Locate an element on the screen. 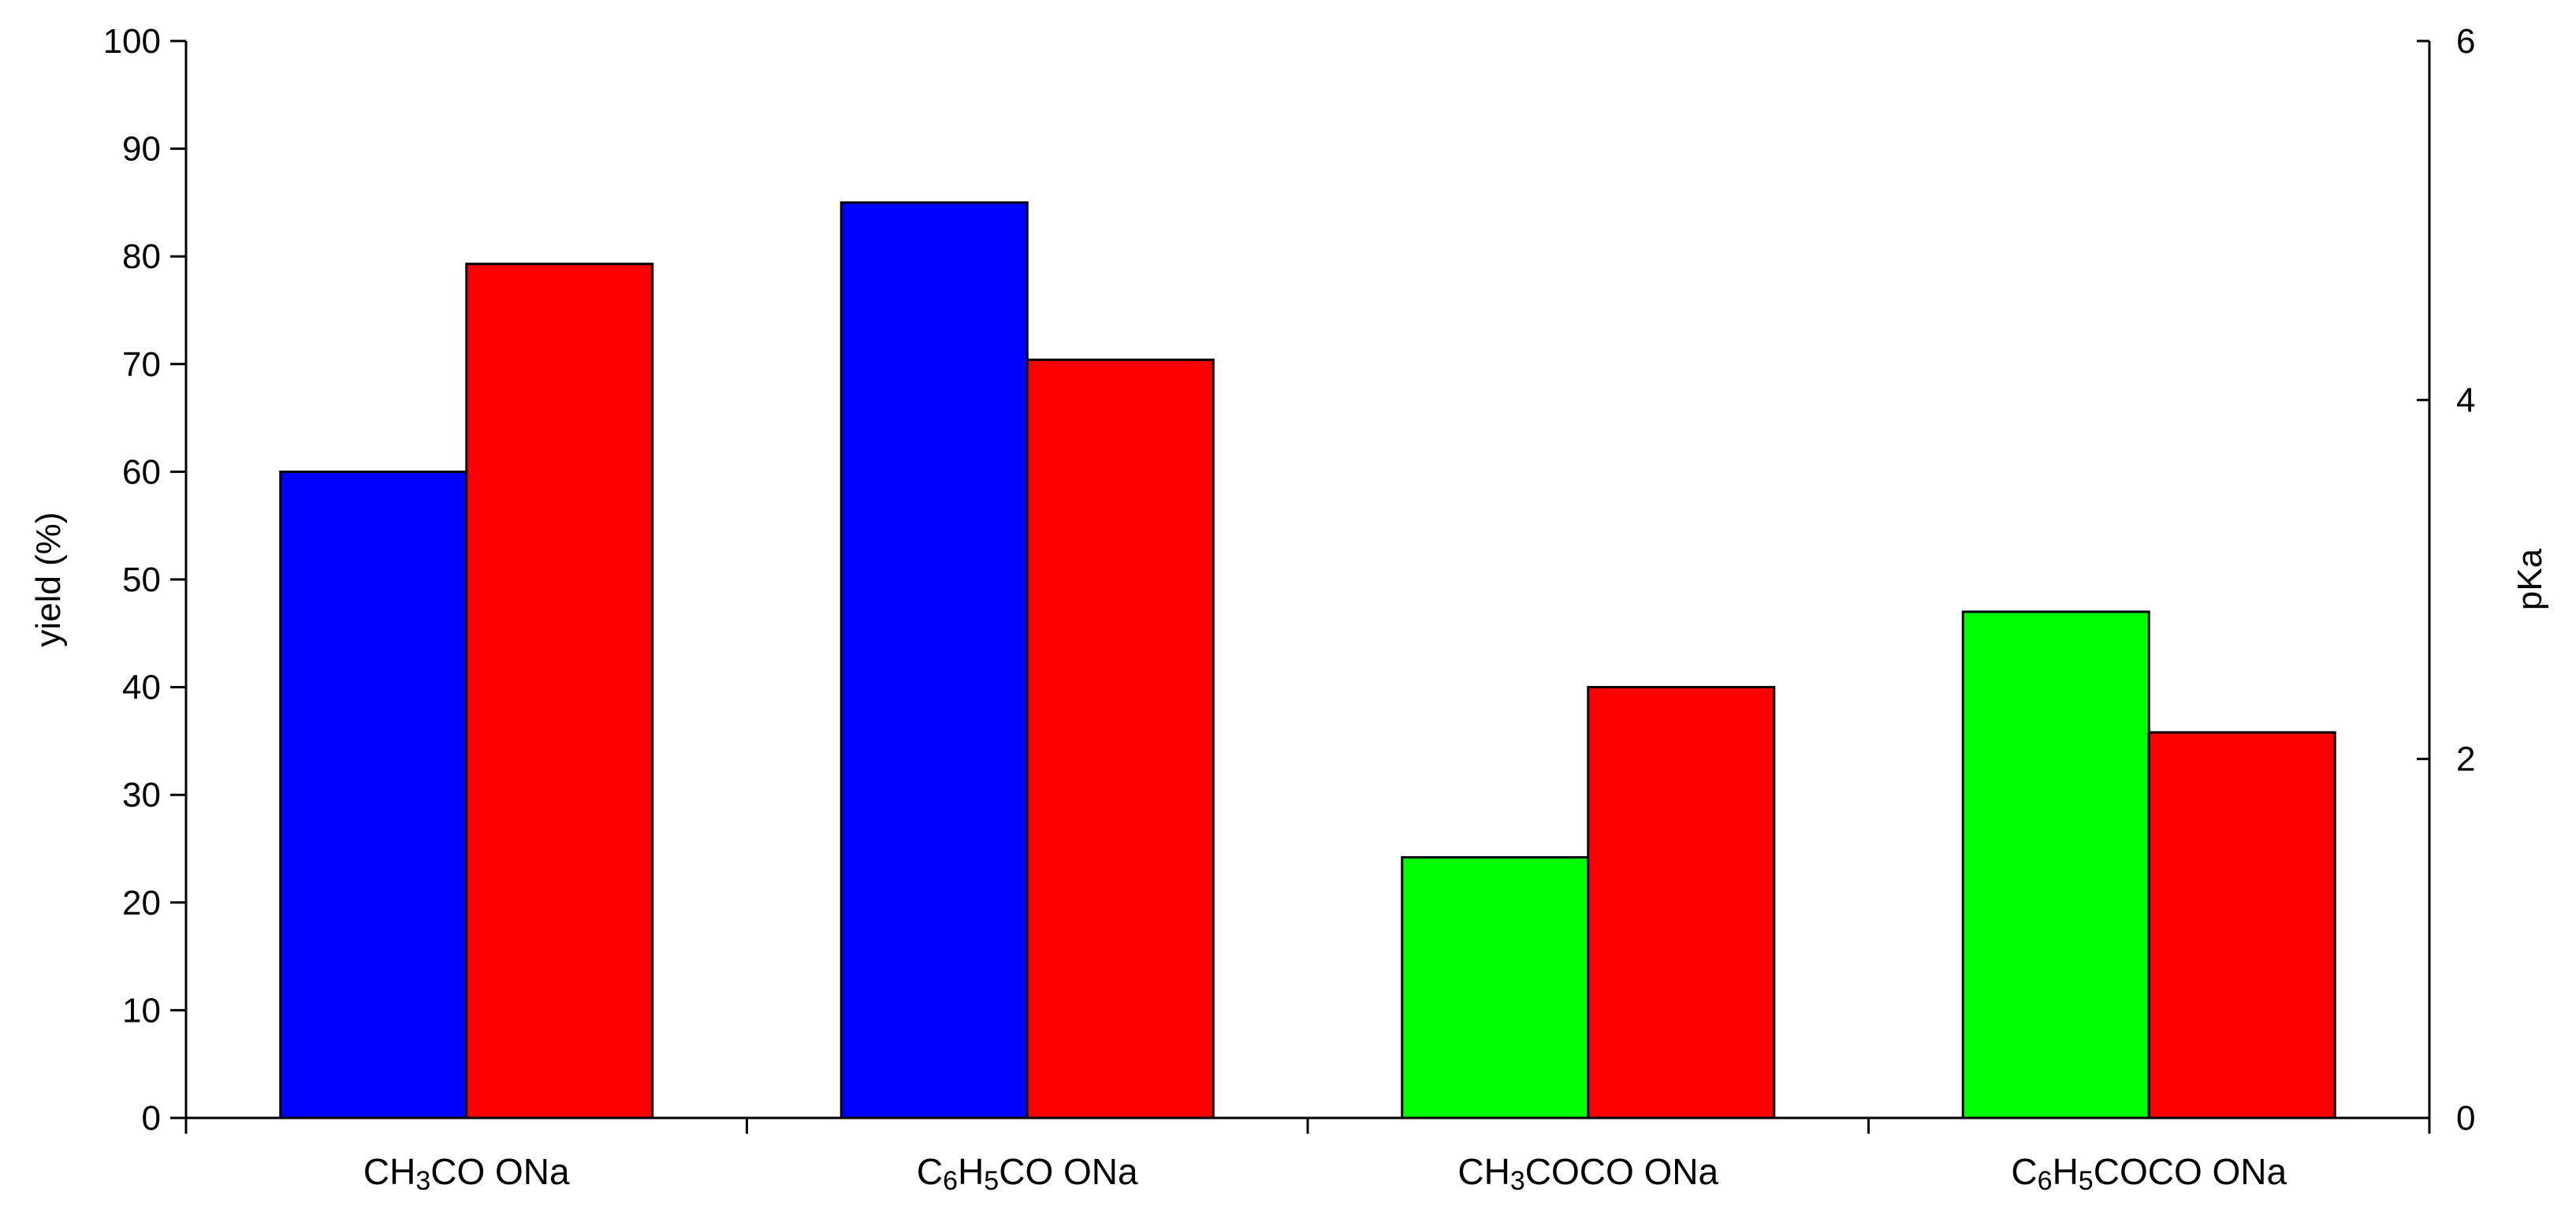 Image resolution: width=2576 pixels, height=1222 pixels. y-left-tick-label: 70 is located at coordinates (141, 364).